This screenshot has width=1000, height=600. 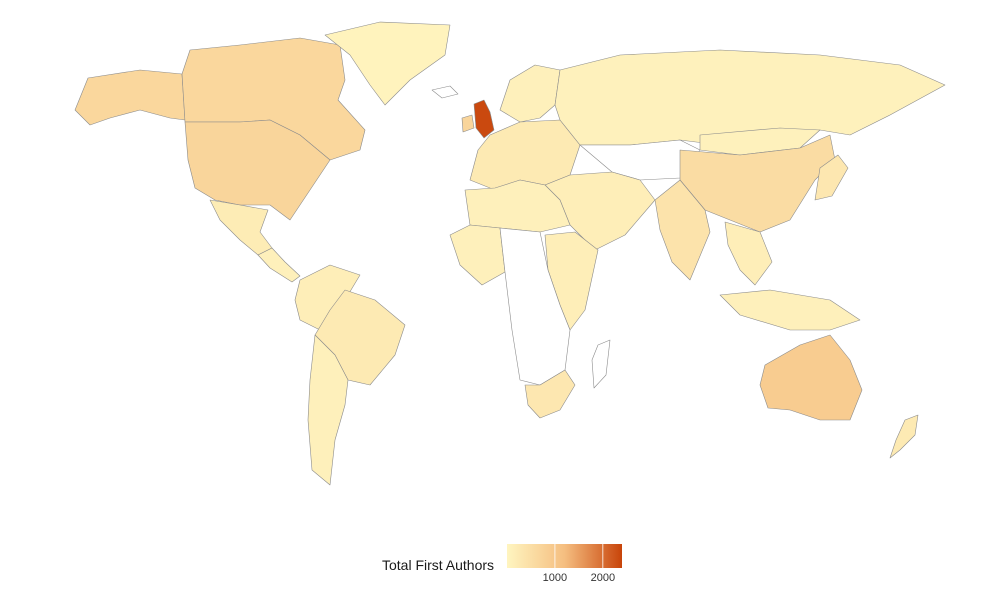 I want to click on region-south-america-south, so click(x=328, y=410).